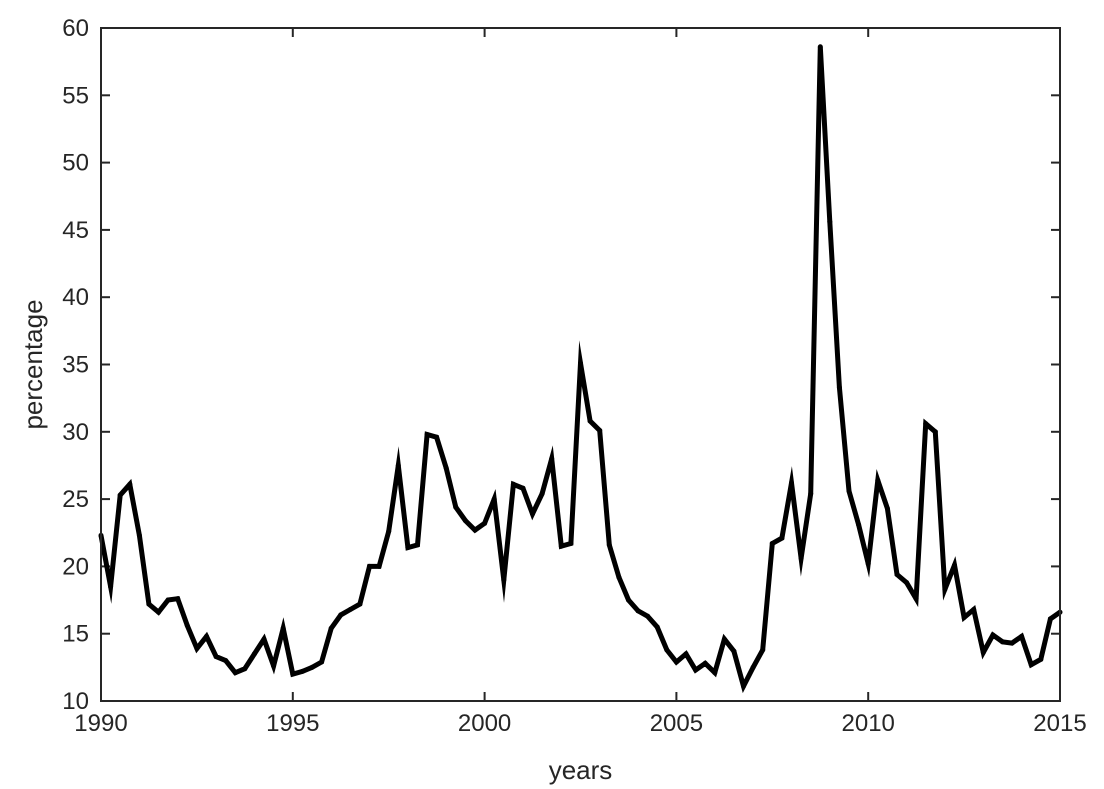 This screenshot has width=1104, height=789. Describe the element at coordinates (75, 230) in the screenshot. I see `y-tick-label: 45` at that location.